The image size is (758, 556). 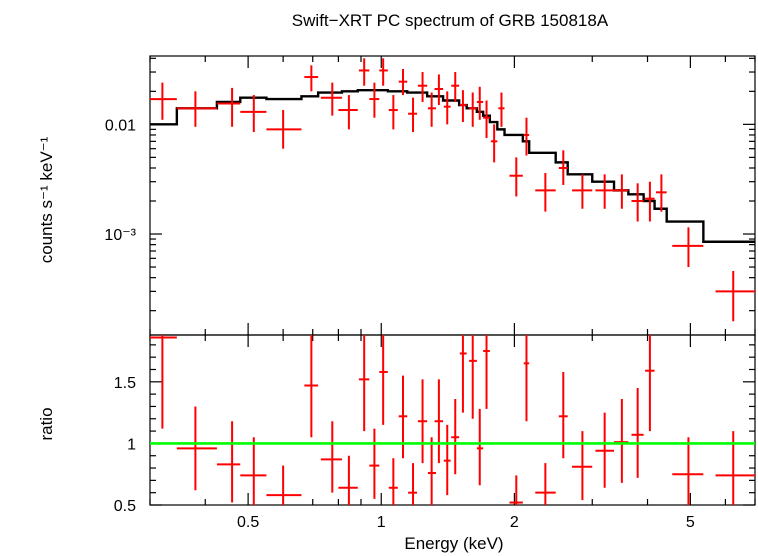 What do you see at coordinates (690, 522) in the screenshot?
I see `x-tick-label: 5` at bounding box center [690, 522].